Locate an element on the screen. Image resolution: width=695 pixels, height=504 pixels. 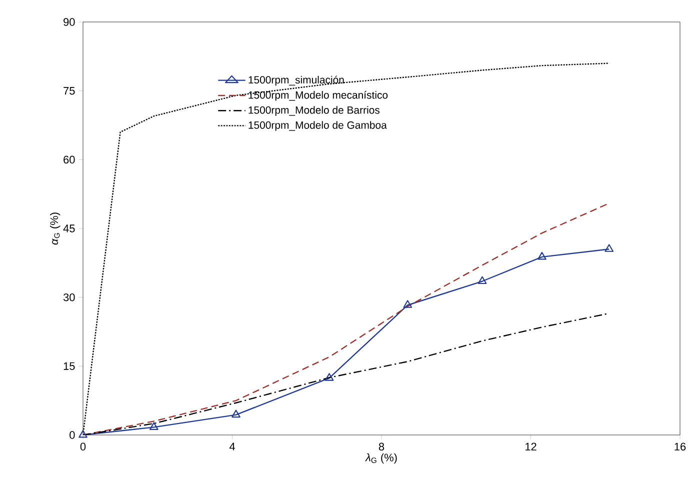
y-axis-title: α$_{G}$ (%) is located at coordinates (55, 228).